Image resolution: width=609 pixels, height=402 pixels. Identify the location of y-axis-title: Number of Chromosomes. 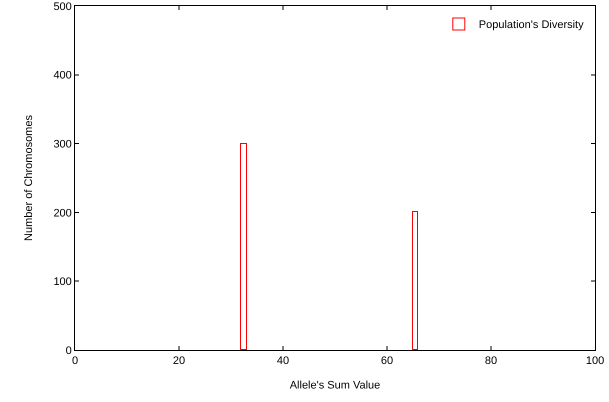
(29, 177).